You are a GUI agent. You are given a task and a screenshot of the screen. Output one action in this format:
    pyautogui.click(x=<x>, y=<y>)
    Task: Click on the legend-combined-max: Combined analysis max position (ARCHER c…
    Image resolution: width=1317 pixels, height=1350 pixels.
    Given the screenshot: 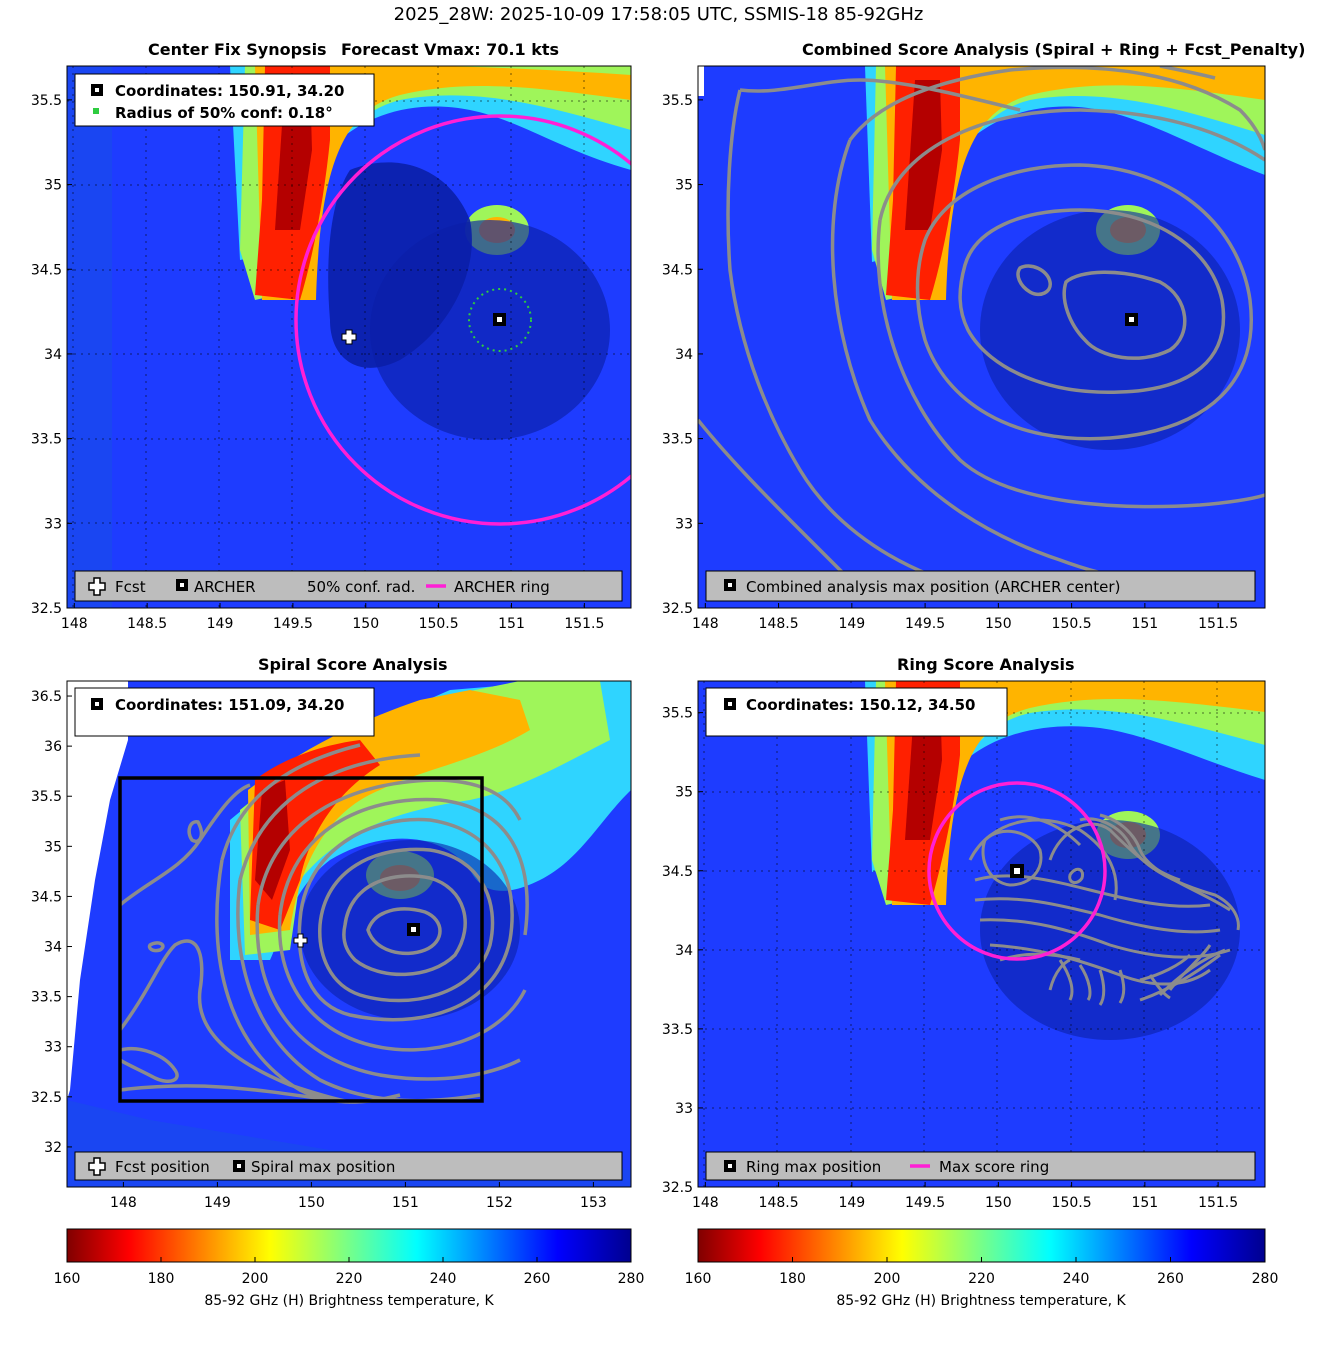 What is the action you would take?
    pyautogui.click(x=933, y=587)
    